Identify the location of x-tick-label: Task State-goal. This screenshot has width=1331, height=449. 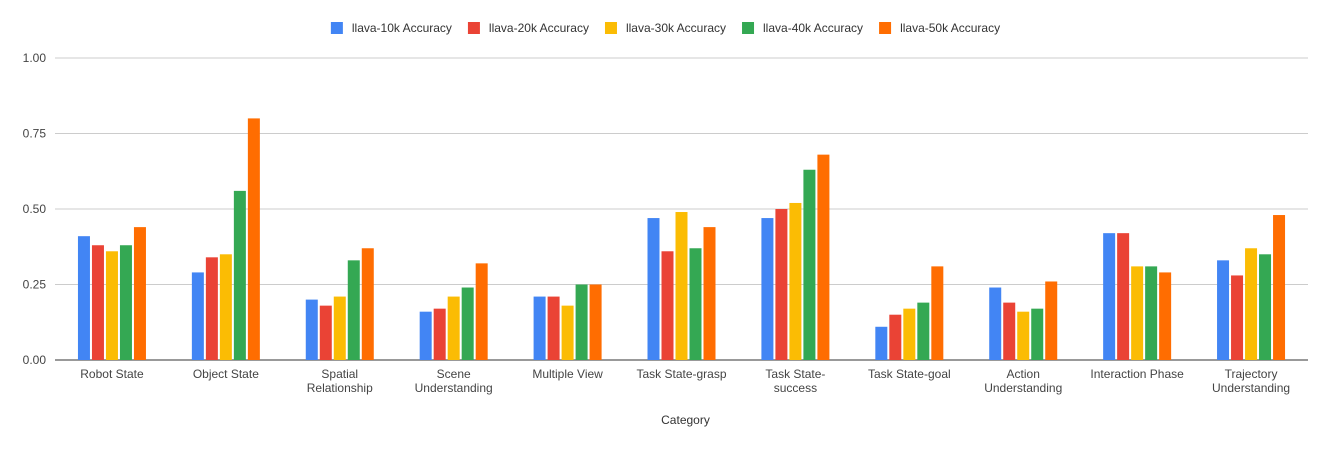
(909, 374).